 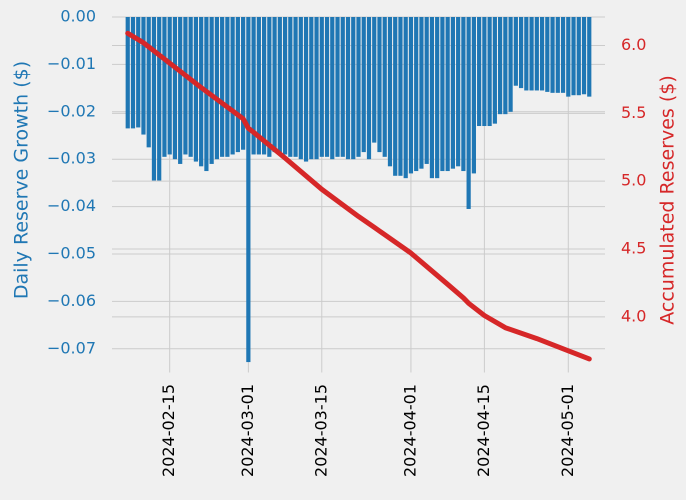 What do you see at coordinates (71, 63) in the screenshot?
I see `y-tick-label: −0.01` at bounding box center [71, 63].